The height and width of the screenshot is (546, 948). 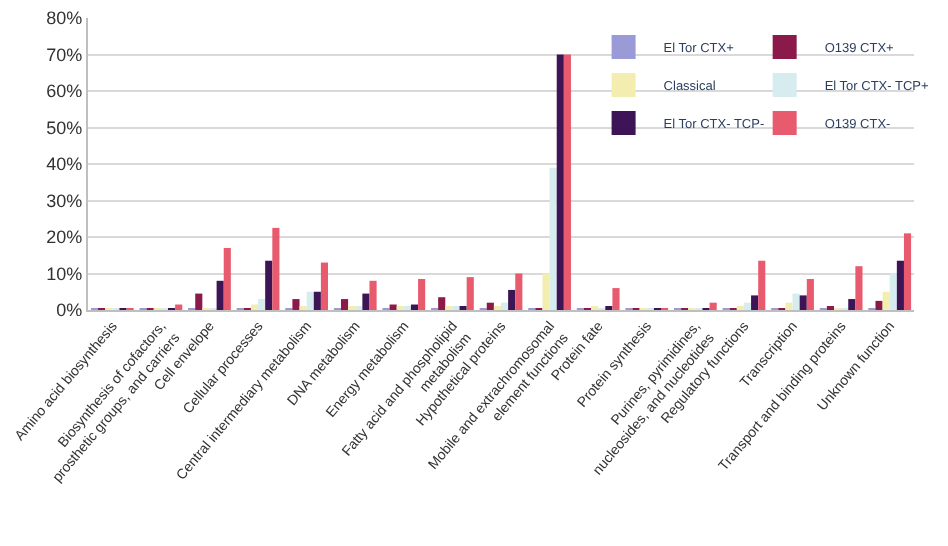 I want to click on y-tick-label: 20%, so click(x=64, y=237).